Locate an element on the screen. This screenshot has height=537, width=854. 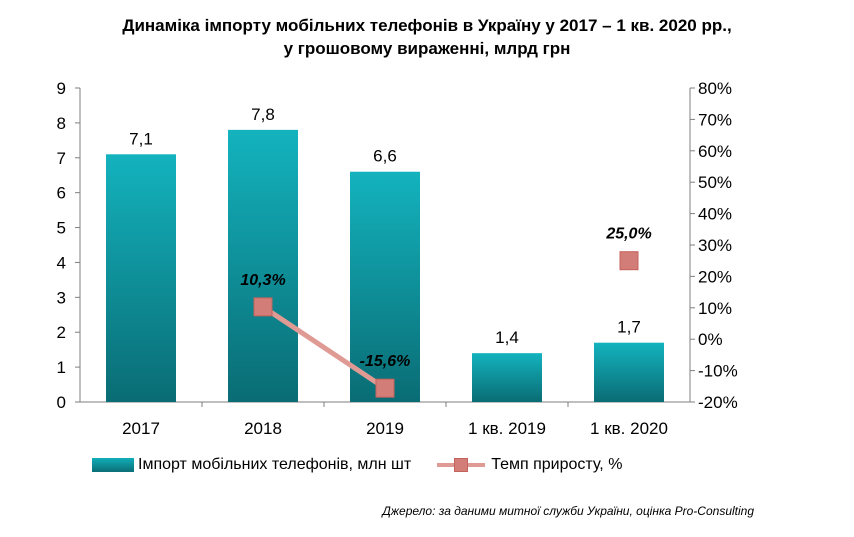
legend-bar-label: Імпорт мобільних телефонів, млн шт is located at coordinates (275, 464).